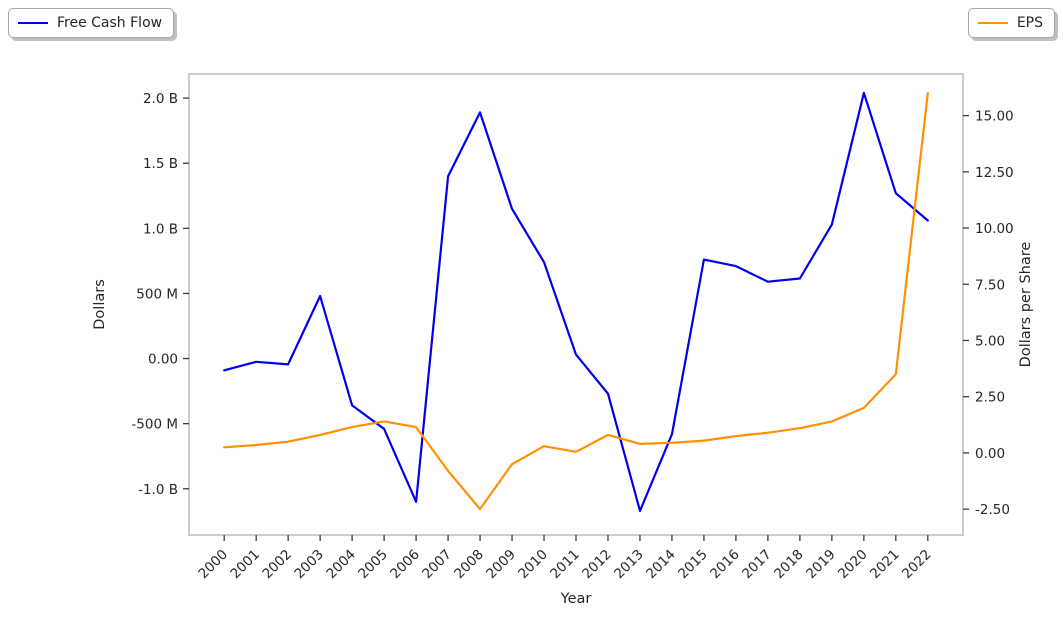 The height and width of the screenshot is (618, 1063). Describe the element at coordinates (341, 565) in the screenshot. I see `x-axis-tick-label: 2004` at that location.